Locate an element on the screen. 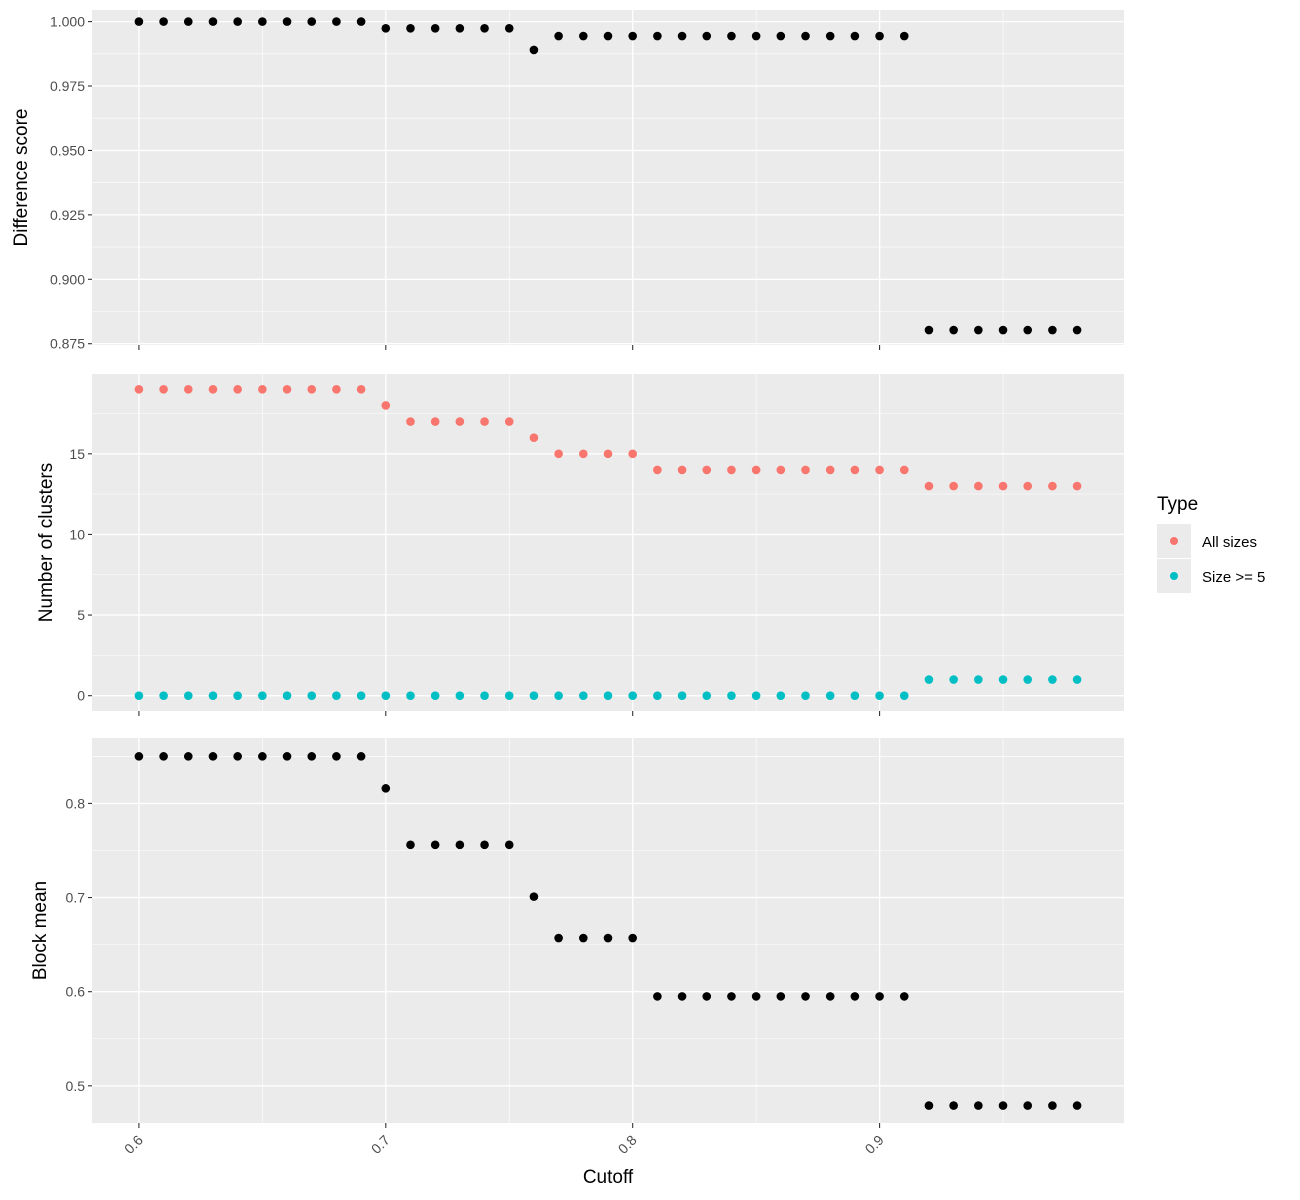 The image size is (1300, 1200). y-axis-title-block-mean: Block mean is located at coordinates (40, 930).